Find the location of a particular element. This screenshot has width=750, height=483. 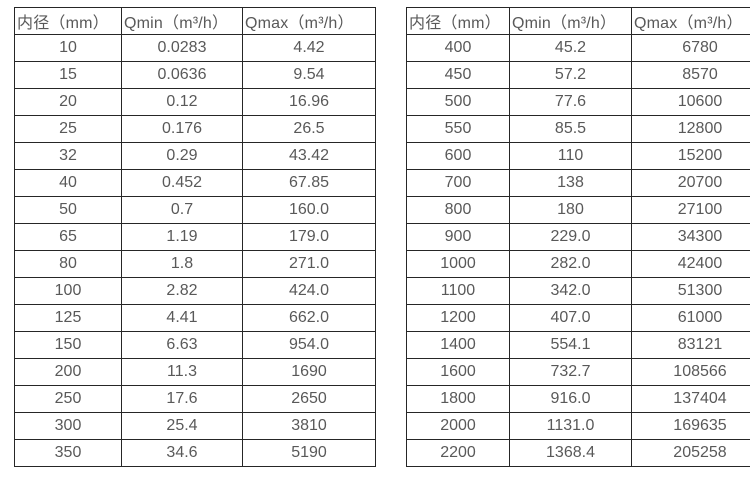

qmax-cell: 27100 is located at coordinates (690, 210).